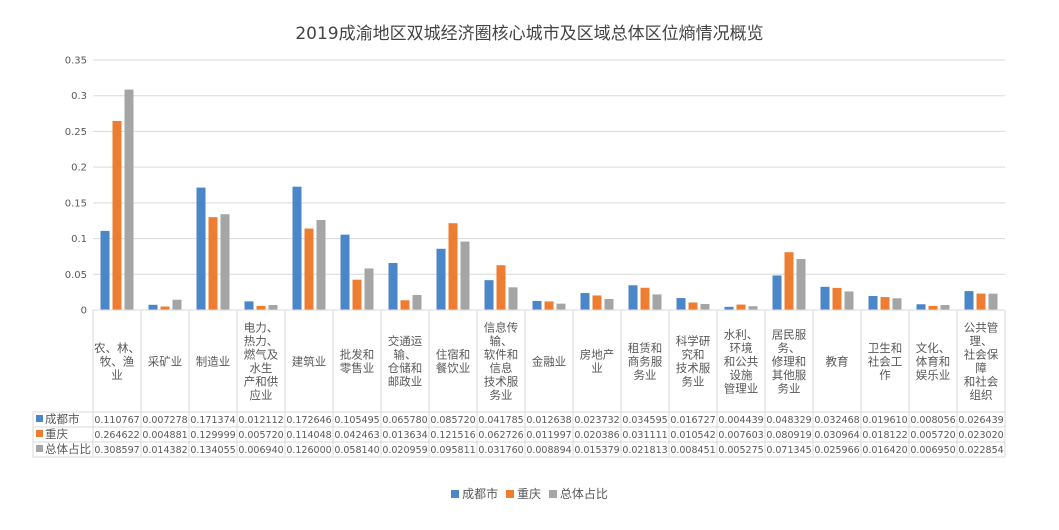 The width and height of the screenshot is (1059, 530). I want to click on table-cell: 0.004881, so click(164, 435).